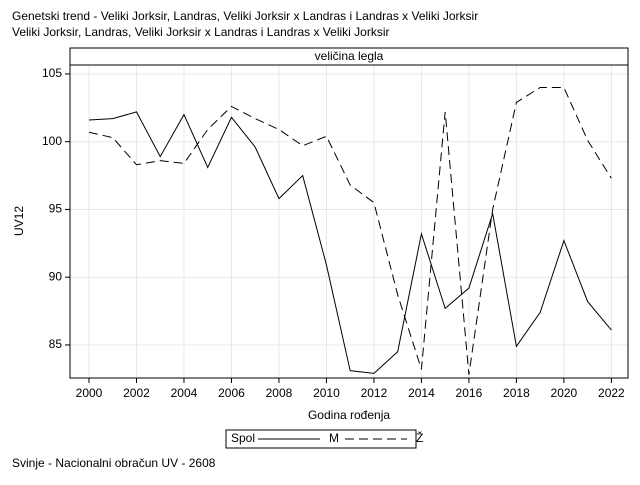 This screenshot has height=485, width=640. What do you see at coordinates (56, 209) in the screenshot?
I see `y-tick-label: 95` at bounding box center [56, 209].